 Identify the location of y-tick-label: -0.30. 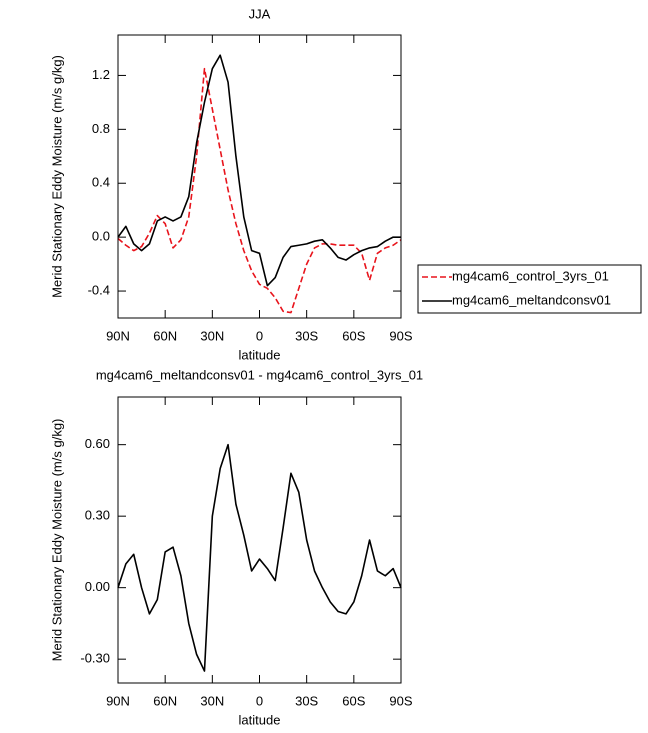
(95, 658).